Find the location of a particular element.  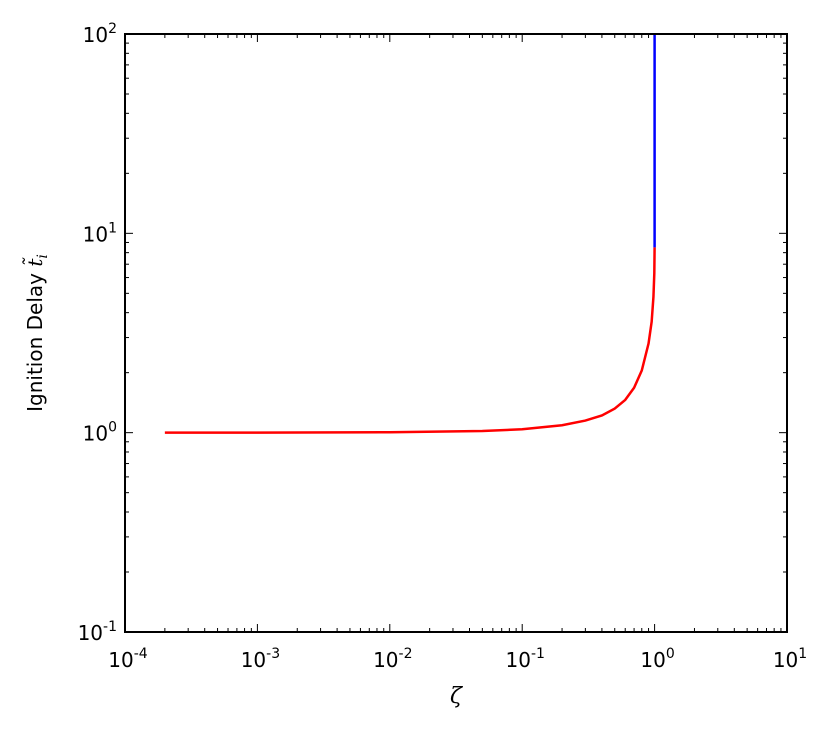

y-tick-label: 10² is located at coordinates (100, 34).